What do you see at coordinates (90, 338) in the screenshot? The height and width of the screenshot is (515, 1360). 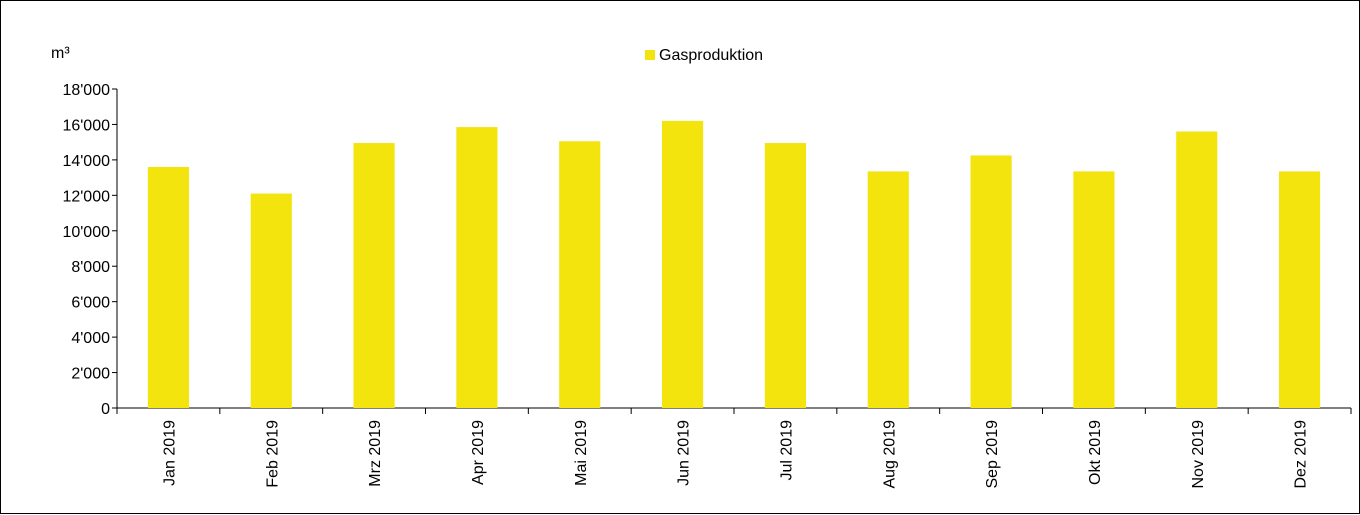 I see `y-tick-label: 4'000` at bounding box center [90, 338].